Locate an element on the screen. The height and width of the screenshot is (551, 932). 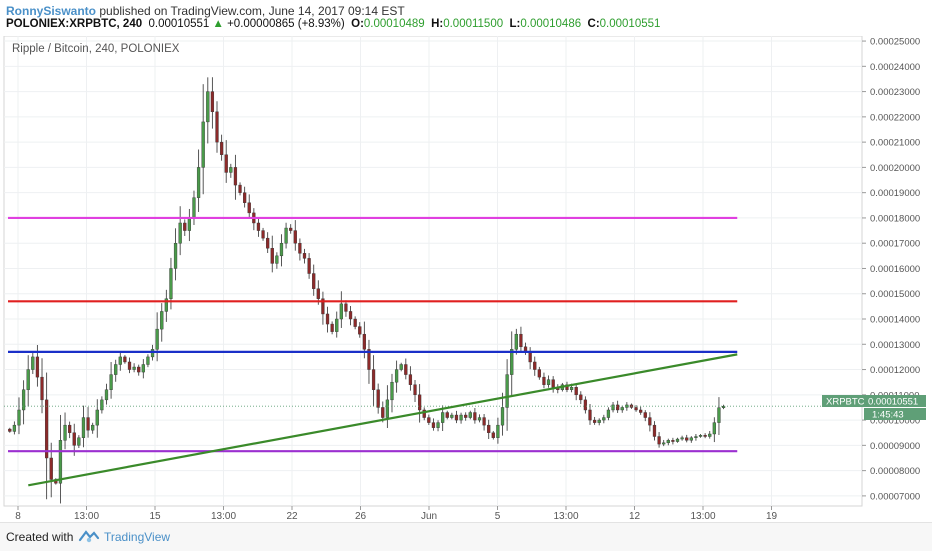
low-label: L: is located at coordinates (515, 24).